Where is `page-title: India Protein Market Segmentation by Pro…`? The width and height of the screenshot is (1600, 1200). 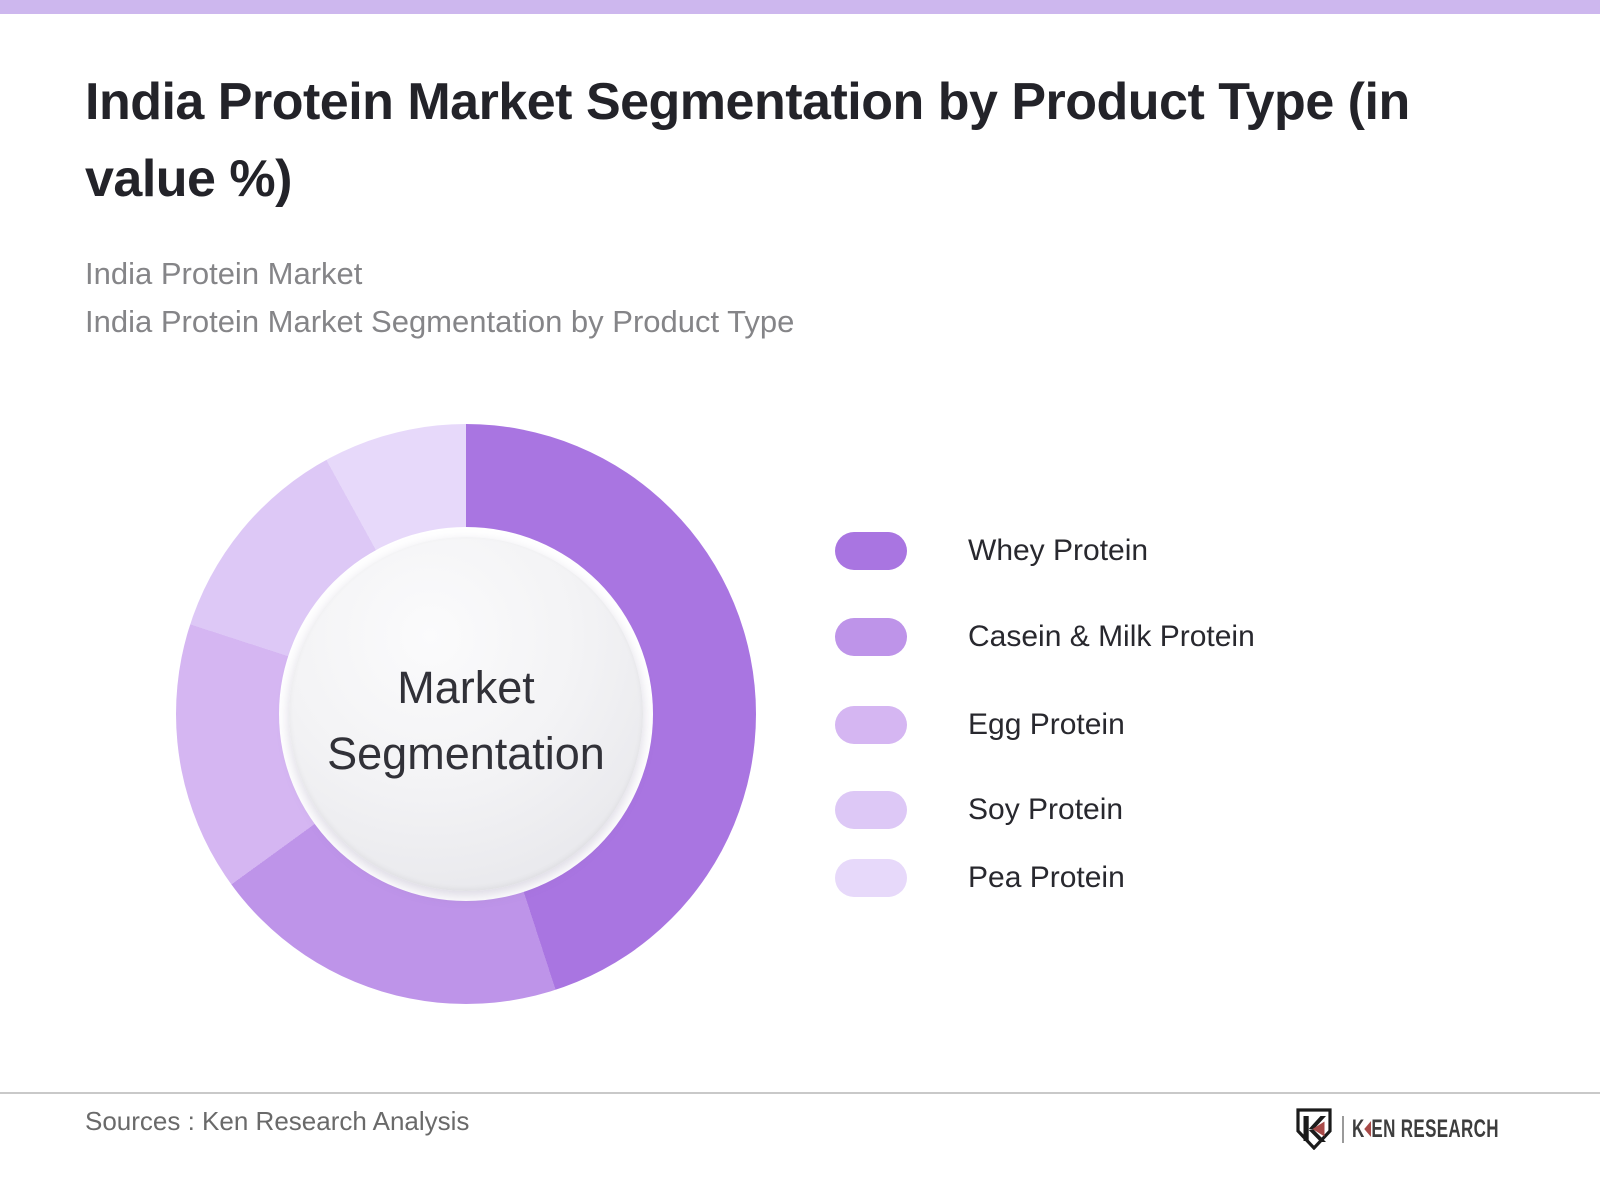 page-title: India Protein Market Segmentation by Pro… is located at coordinates (747, 140).